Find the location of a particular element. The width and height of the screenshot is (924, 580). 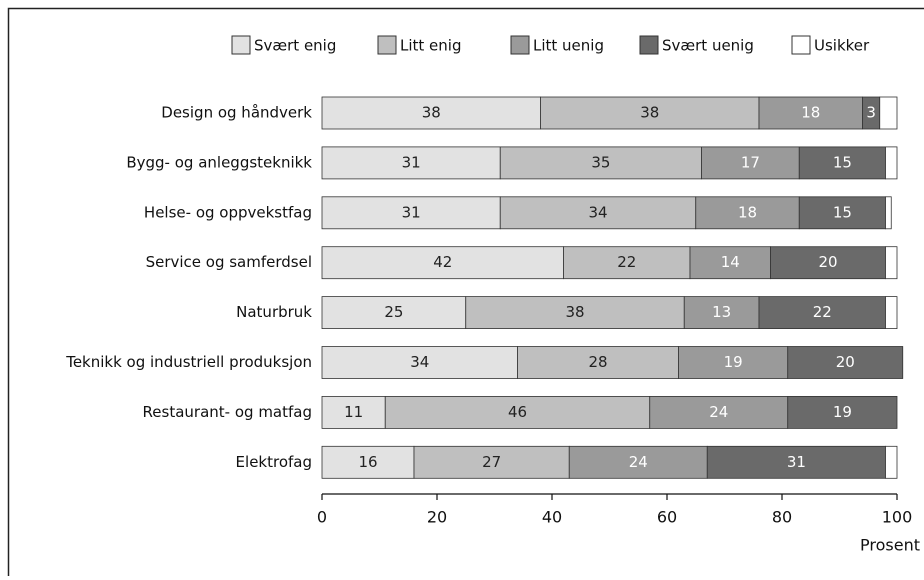

y-tick-label: Service og samferdsel is located at coordinates (229, 262).